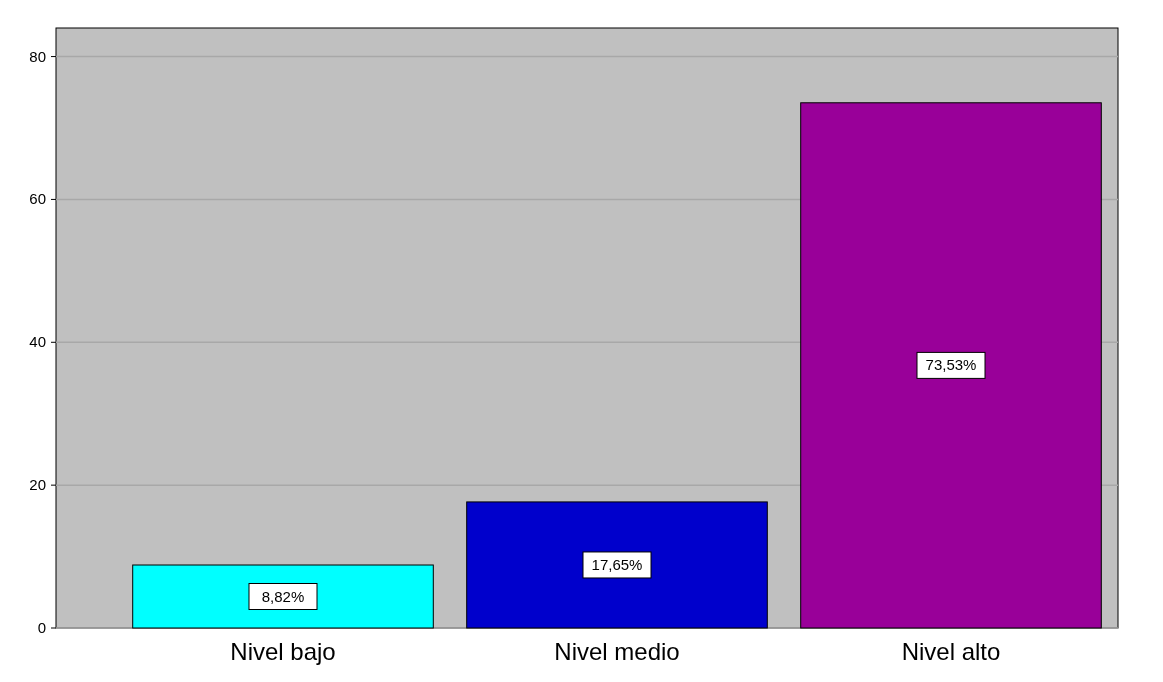 The image size is (1163, 682). I want to click on y-tick-label: 0, so click(41, 627).